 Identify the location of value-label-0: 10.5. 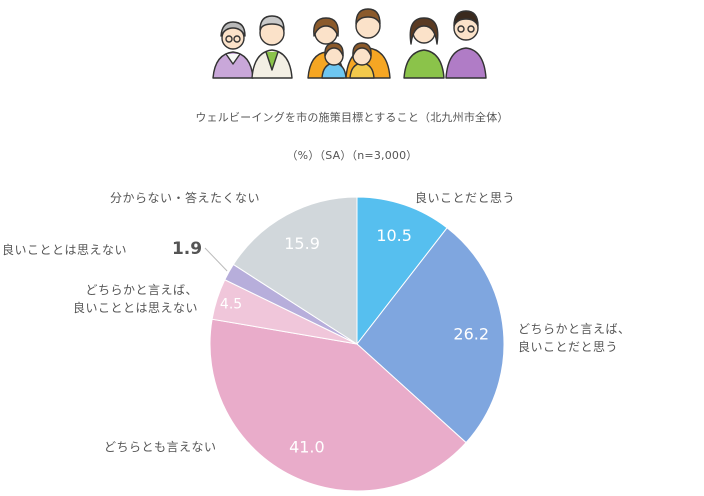
(394, 235).